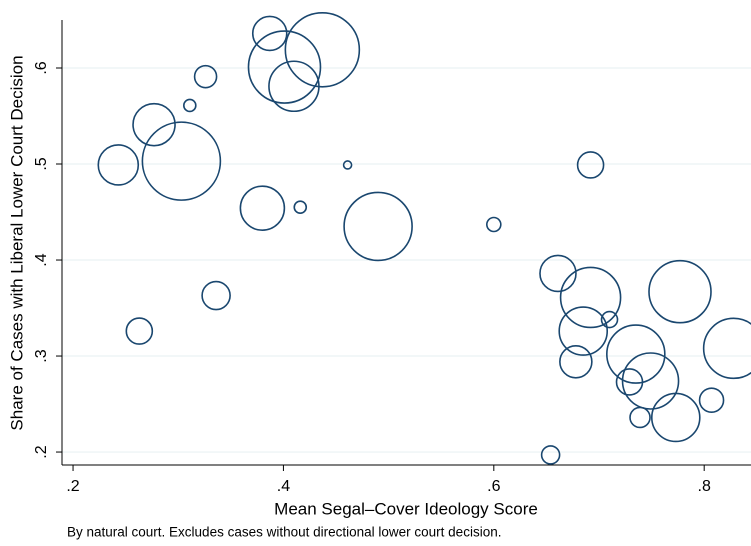 Image resolution: width=751 pixels, height=546 pixels. Describe the element at coordinates (406, 508) in the screenshot. I see `x-axis-title: Mean Segal–Cover Ideology Score` at that location.